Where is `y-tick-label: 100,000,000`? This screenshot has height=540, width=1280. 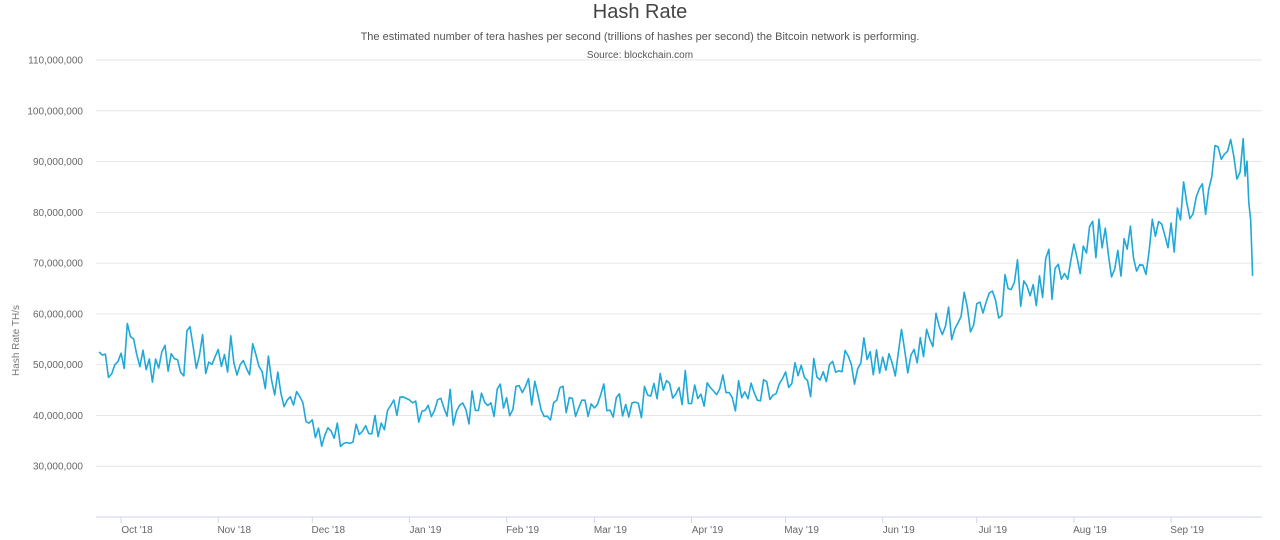 y-tick-label: 100,000,000 is located at coordinates (55, 111).